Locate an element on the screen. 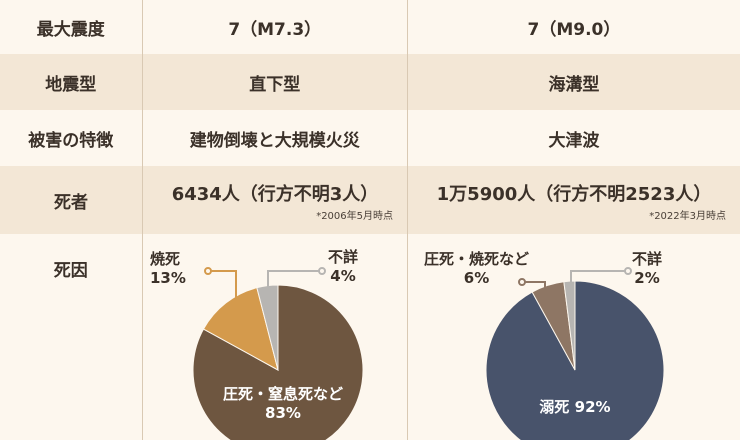  tohoku-max-intensity: 7（M9.0） is located at coordinates (573, 27).